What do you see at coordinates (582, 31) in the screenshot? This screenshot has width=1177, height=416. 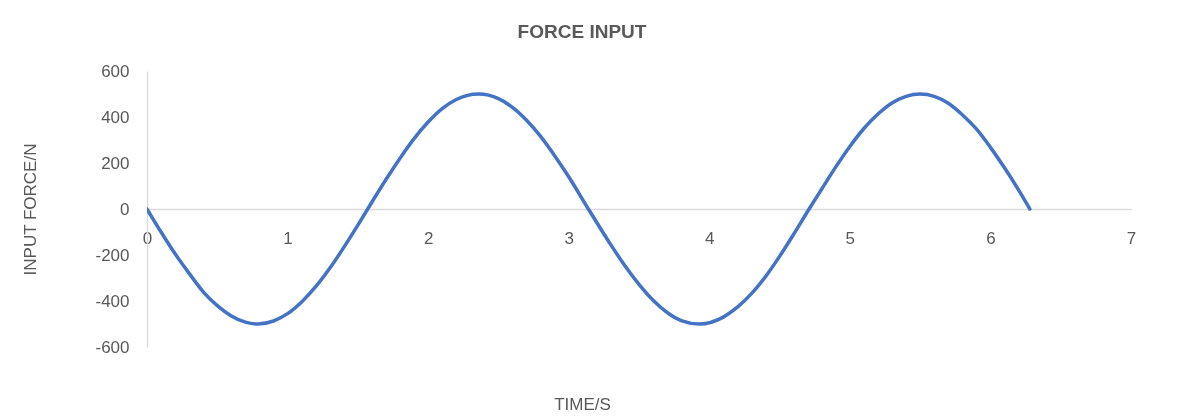 I see `chart-title: FORCE INPUT` at bounding box center [582, 31].